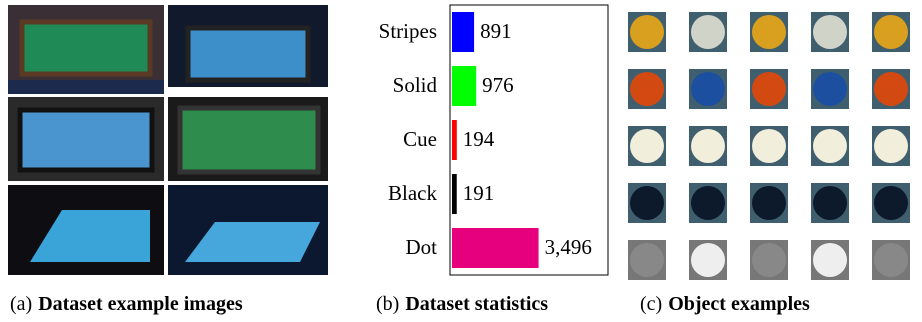 Image resolution: width=922 pixels, height=322 pixels. Describe the element at coordinates (529, 140) in the screenshot. I see `plot-frame` at that location.